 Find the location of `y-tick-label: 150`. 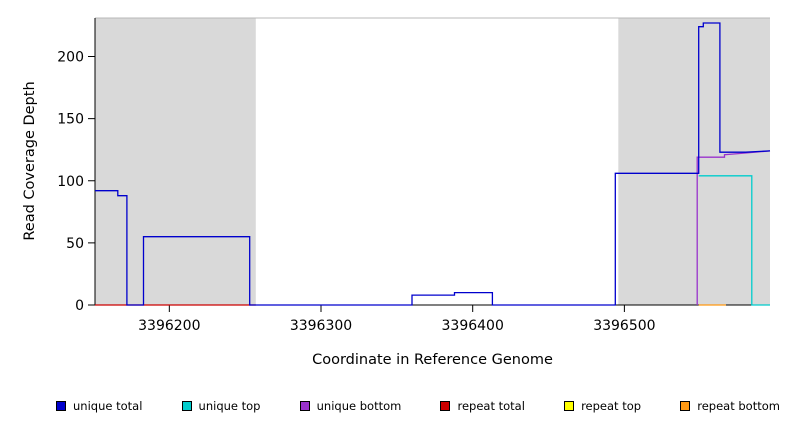

y-tick-label: 150 is located at coordinates (70, 120).